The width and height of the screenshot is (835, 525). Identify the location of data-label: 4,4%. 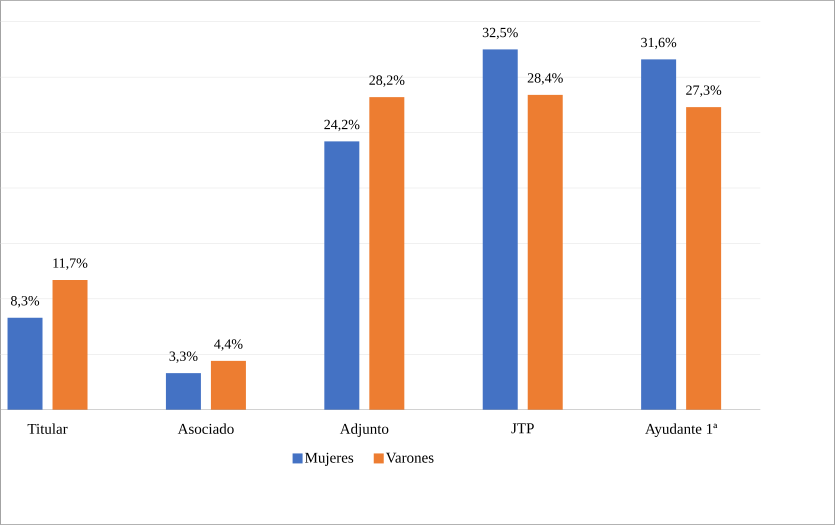
(228, 345).